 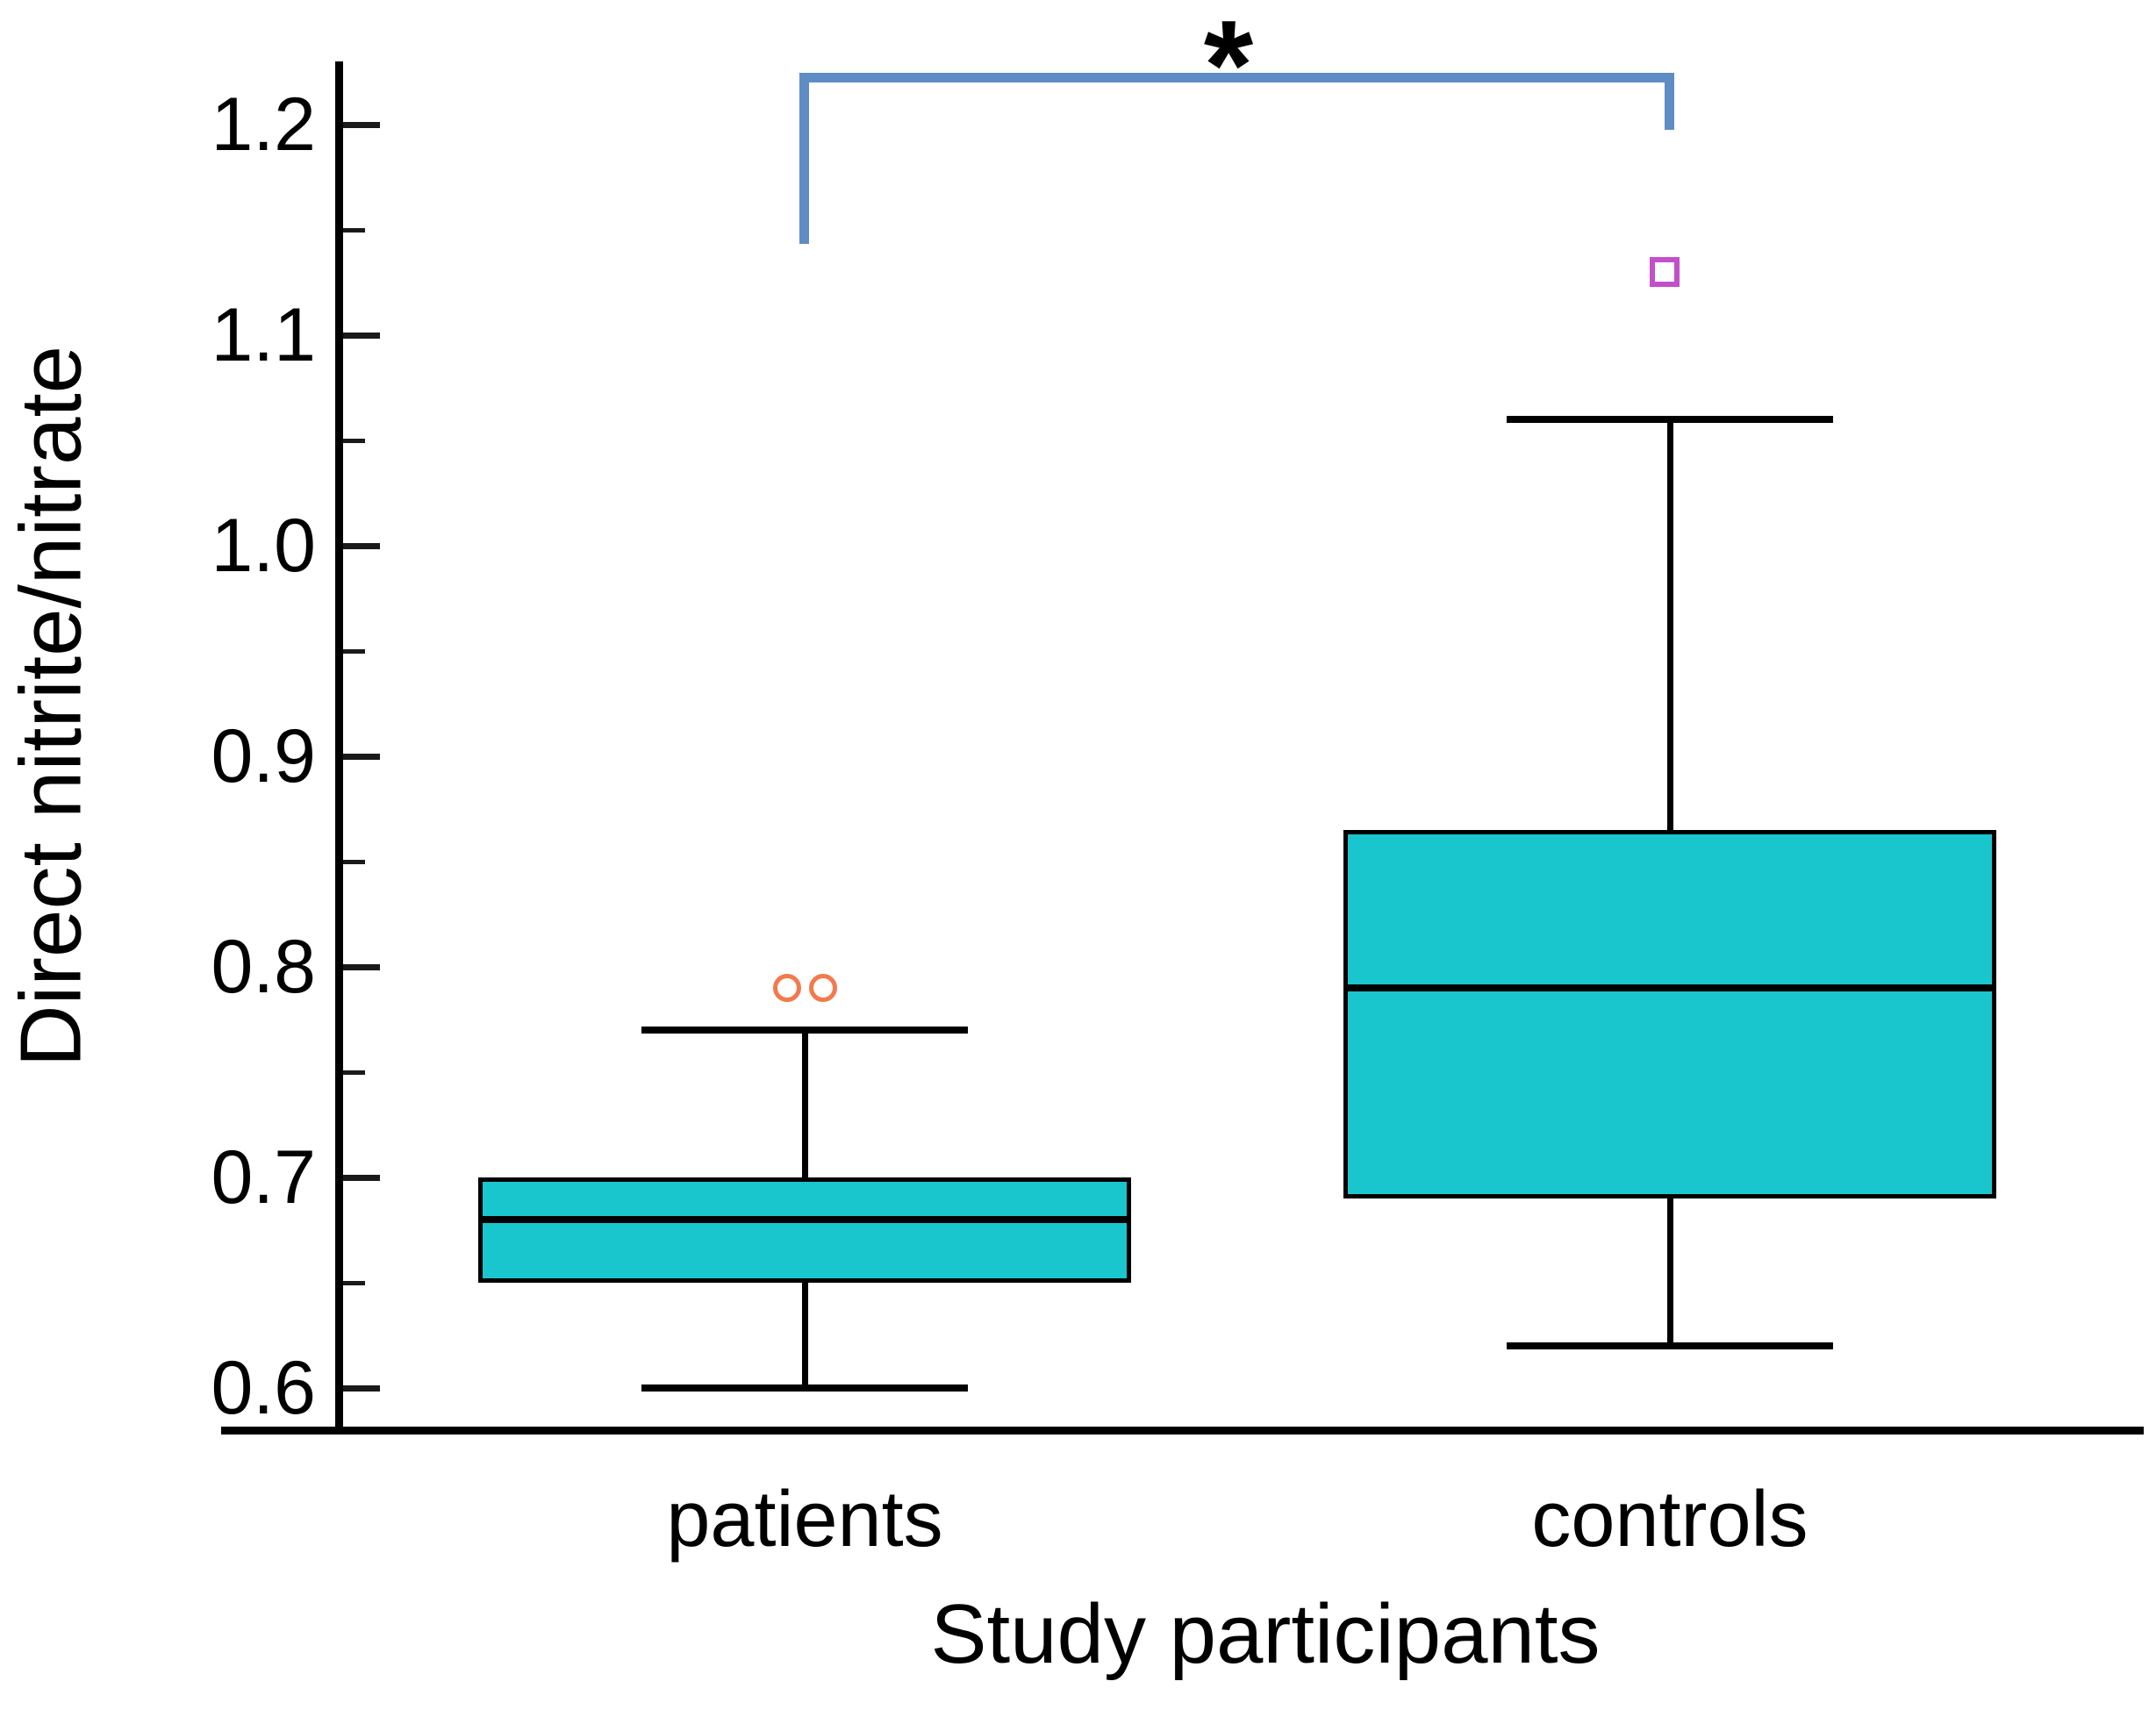 What do you see at coordinates (1265, 1634) in the screenshot?
I see `x-axis-title: Study participants` at bounding box center [1265, 1634].